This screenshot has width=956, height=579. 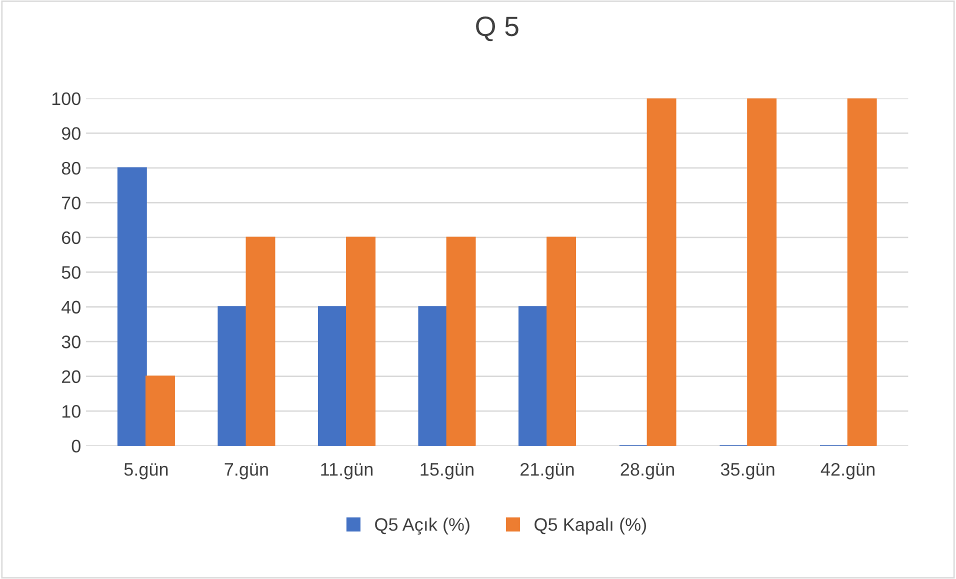 What do you see at coordinates (447, 471) in the screenshot?
I see `x-tick-label: 15.gün` at bounding box center [447, 471].